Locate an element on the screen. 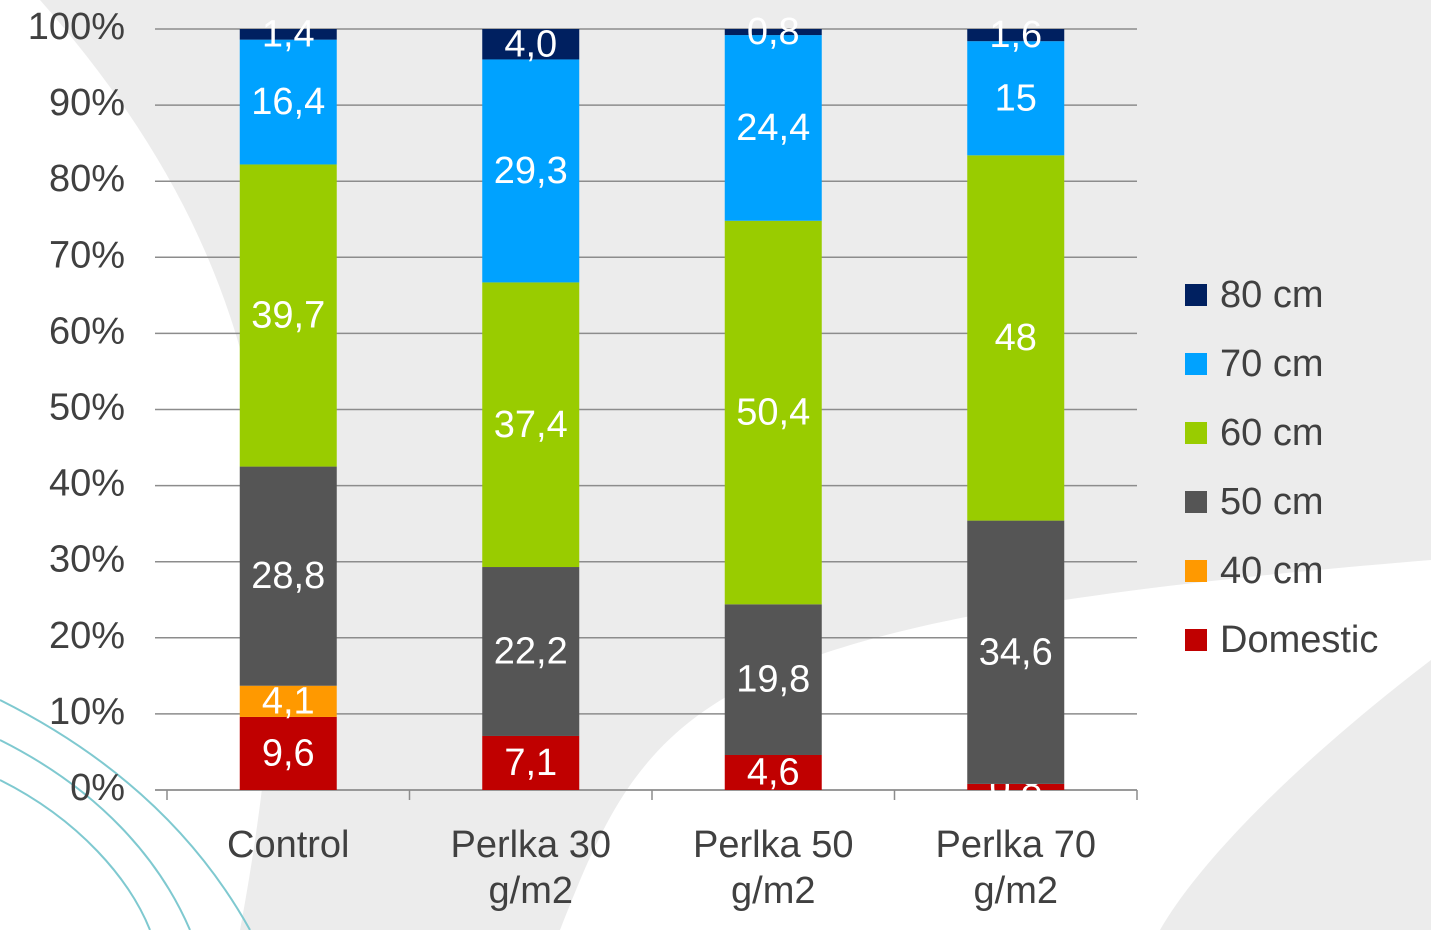 The image size is (1431, 930). background-corner is located at coordinates (1295, 795).